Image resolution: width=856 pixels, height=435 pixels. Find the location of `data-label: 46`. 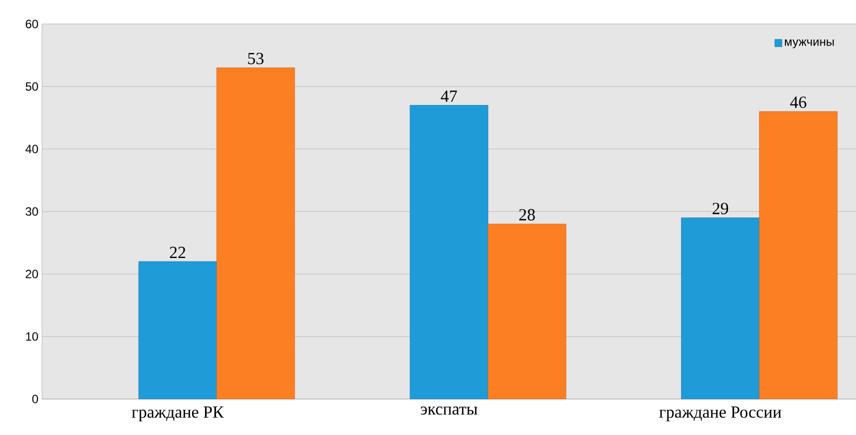

data-label: 46 is located at coordinates (798, 102).